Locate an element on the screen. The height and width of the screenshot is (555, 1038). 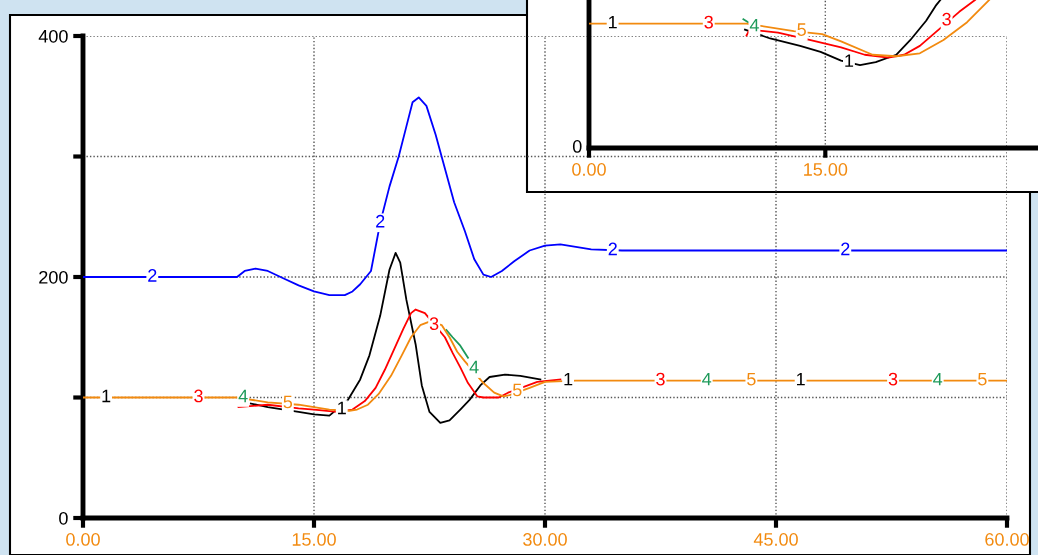
y-tick-label: 200 is located at coordinates (53, 277).